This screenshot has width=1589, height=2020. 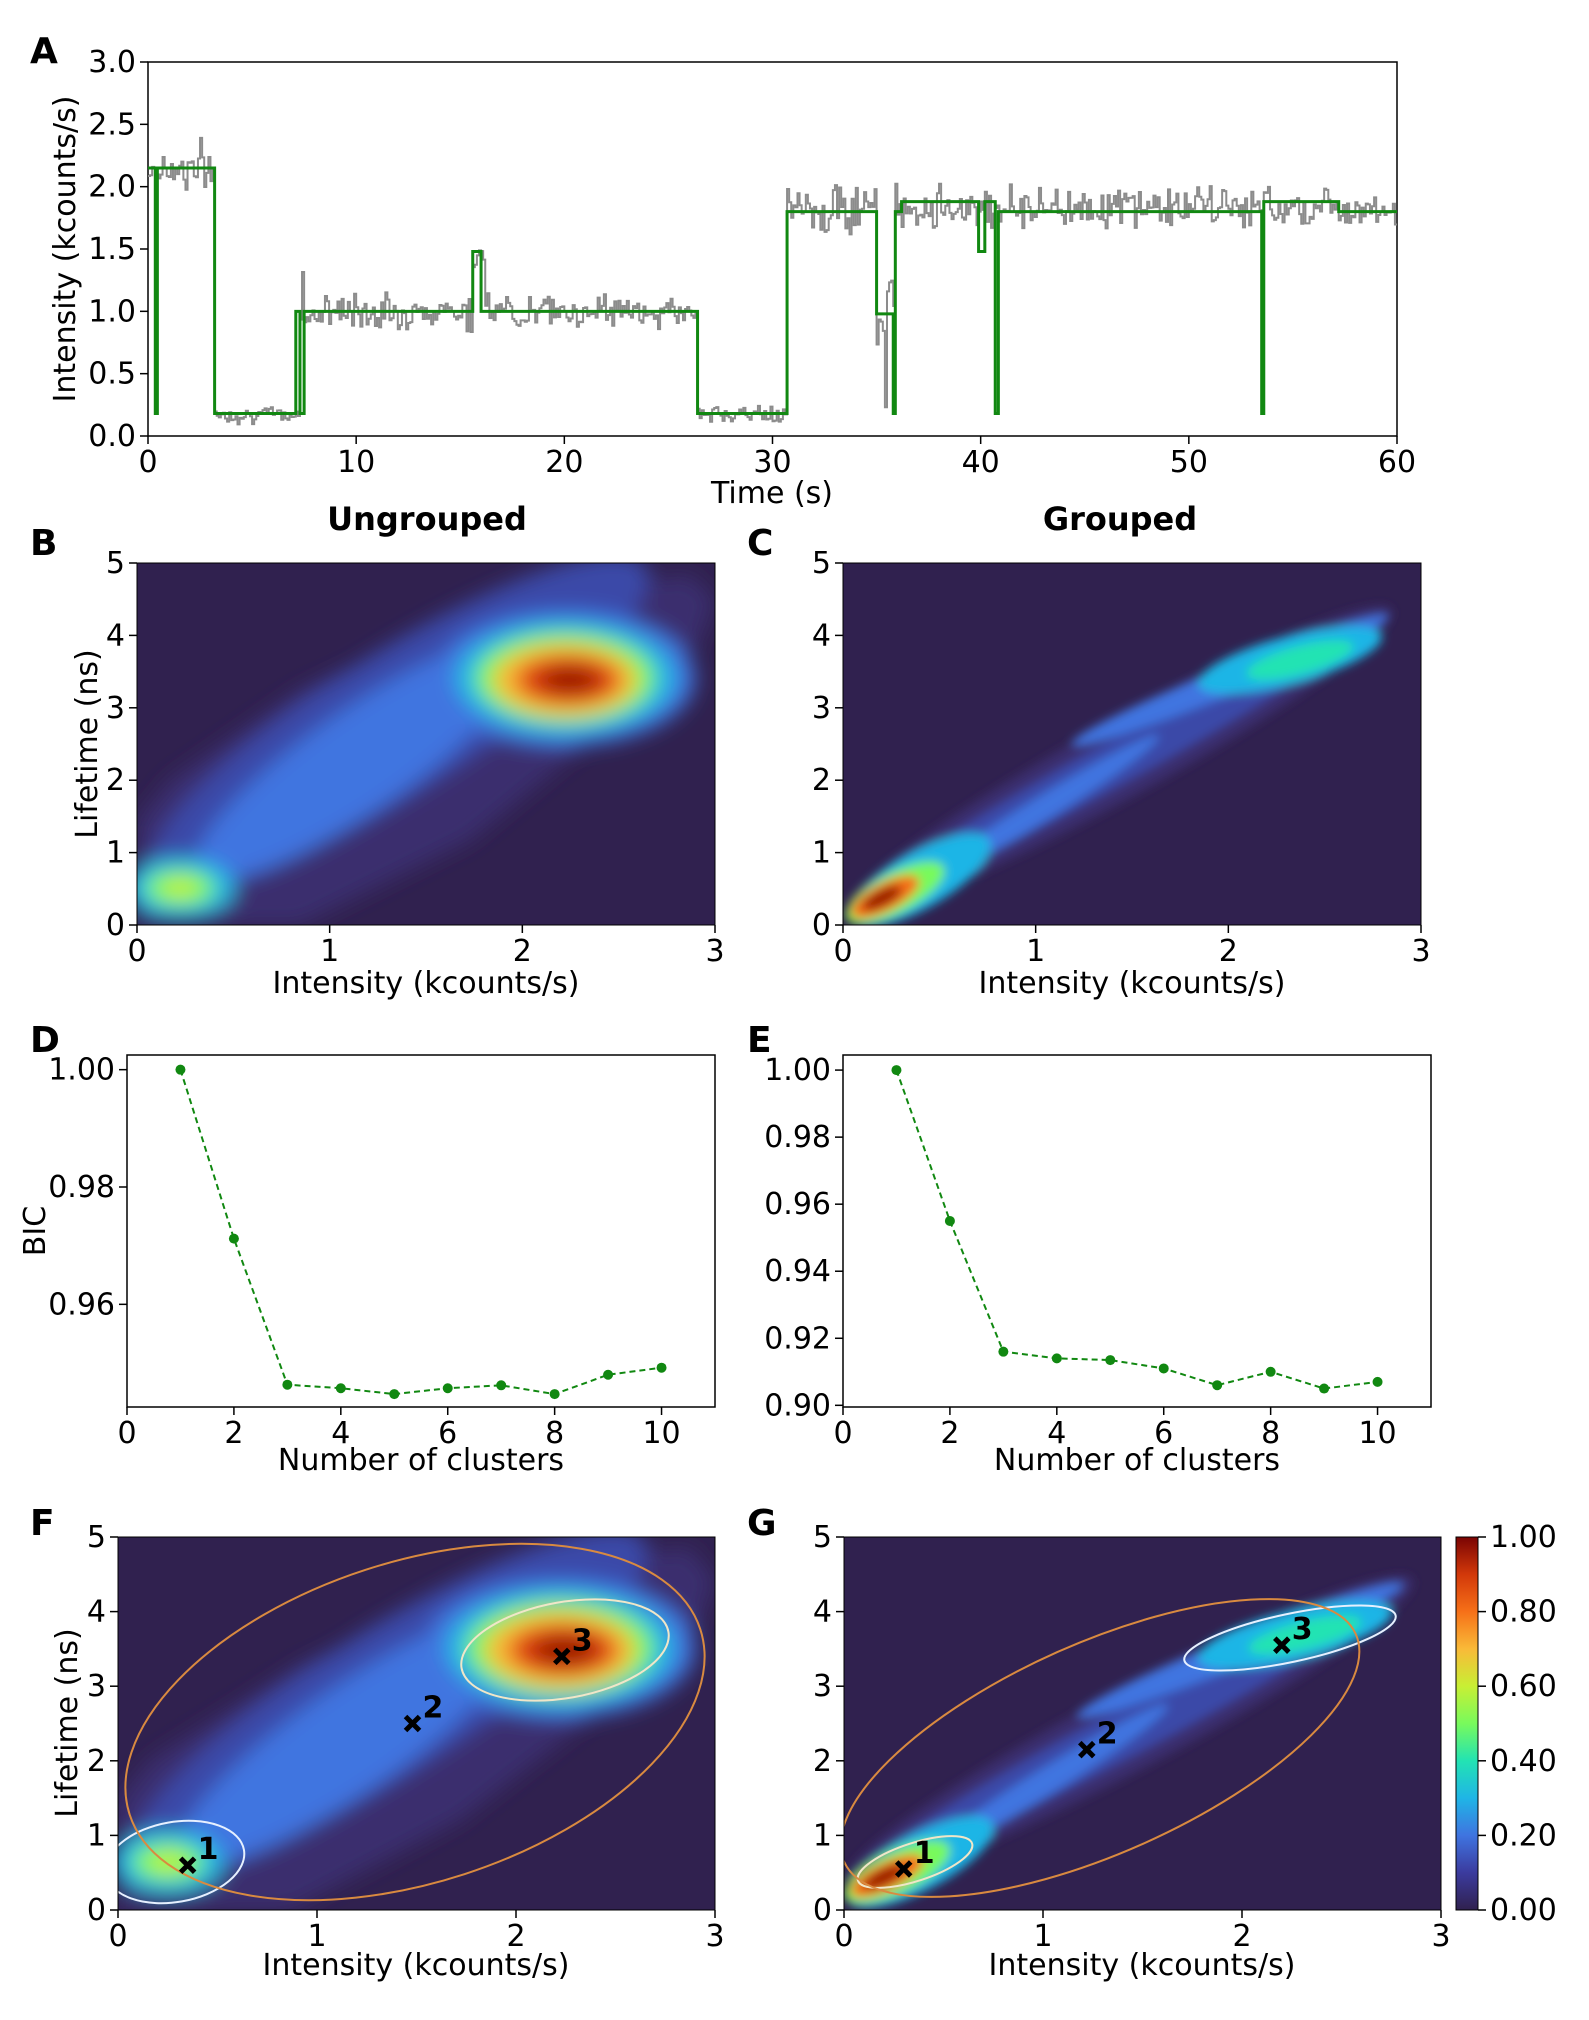 I want to click on panel-f-xlabel: Intensity (kcounts/s), so click(x=416, y=1965).